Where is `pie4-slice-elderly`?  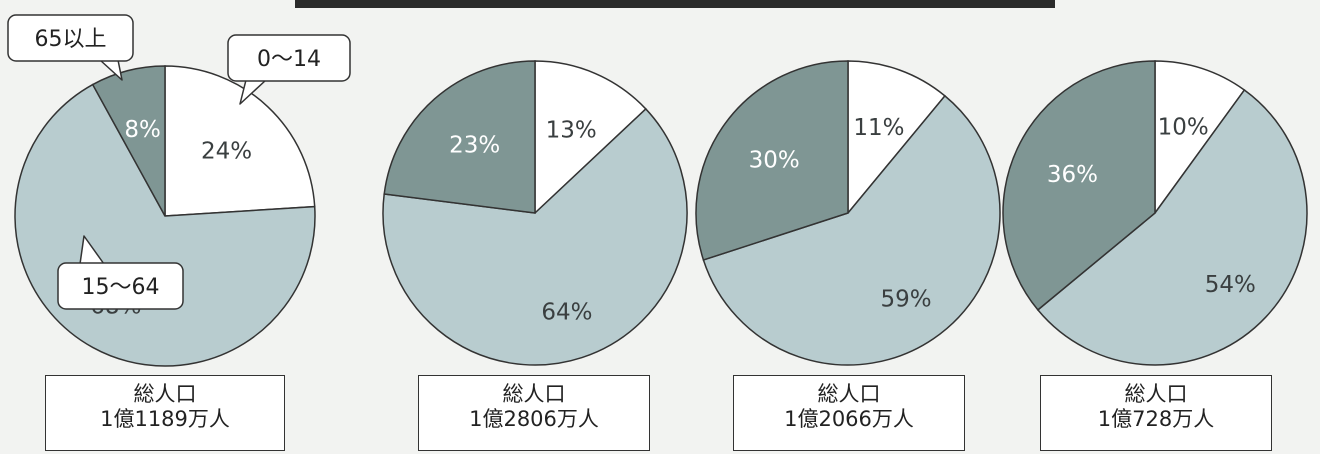
pie4-slice-elderly is located at coordinates (1079, 185).